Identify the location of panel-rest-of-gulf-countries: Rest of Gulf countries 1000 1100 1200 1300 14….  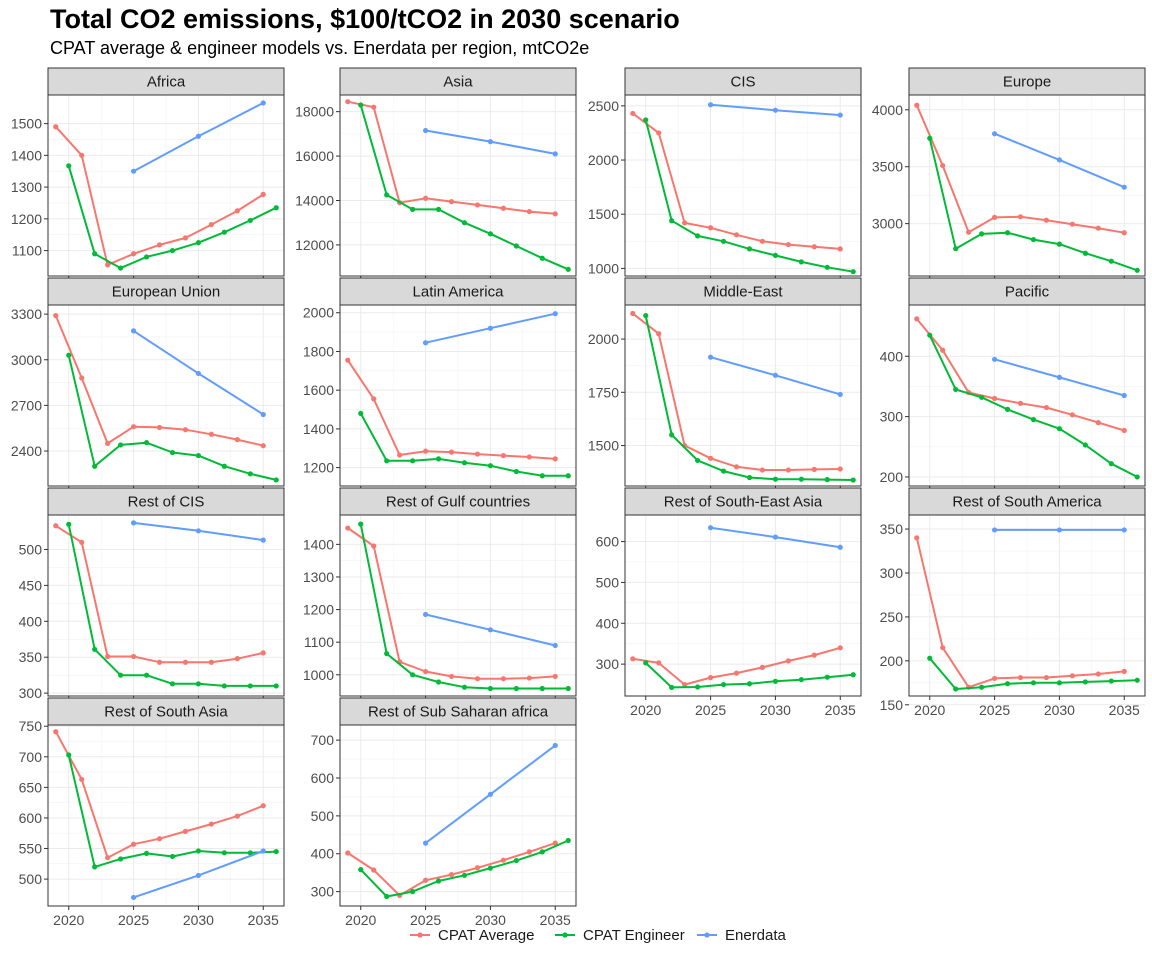
(440, 602).